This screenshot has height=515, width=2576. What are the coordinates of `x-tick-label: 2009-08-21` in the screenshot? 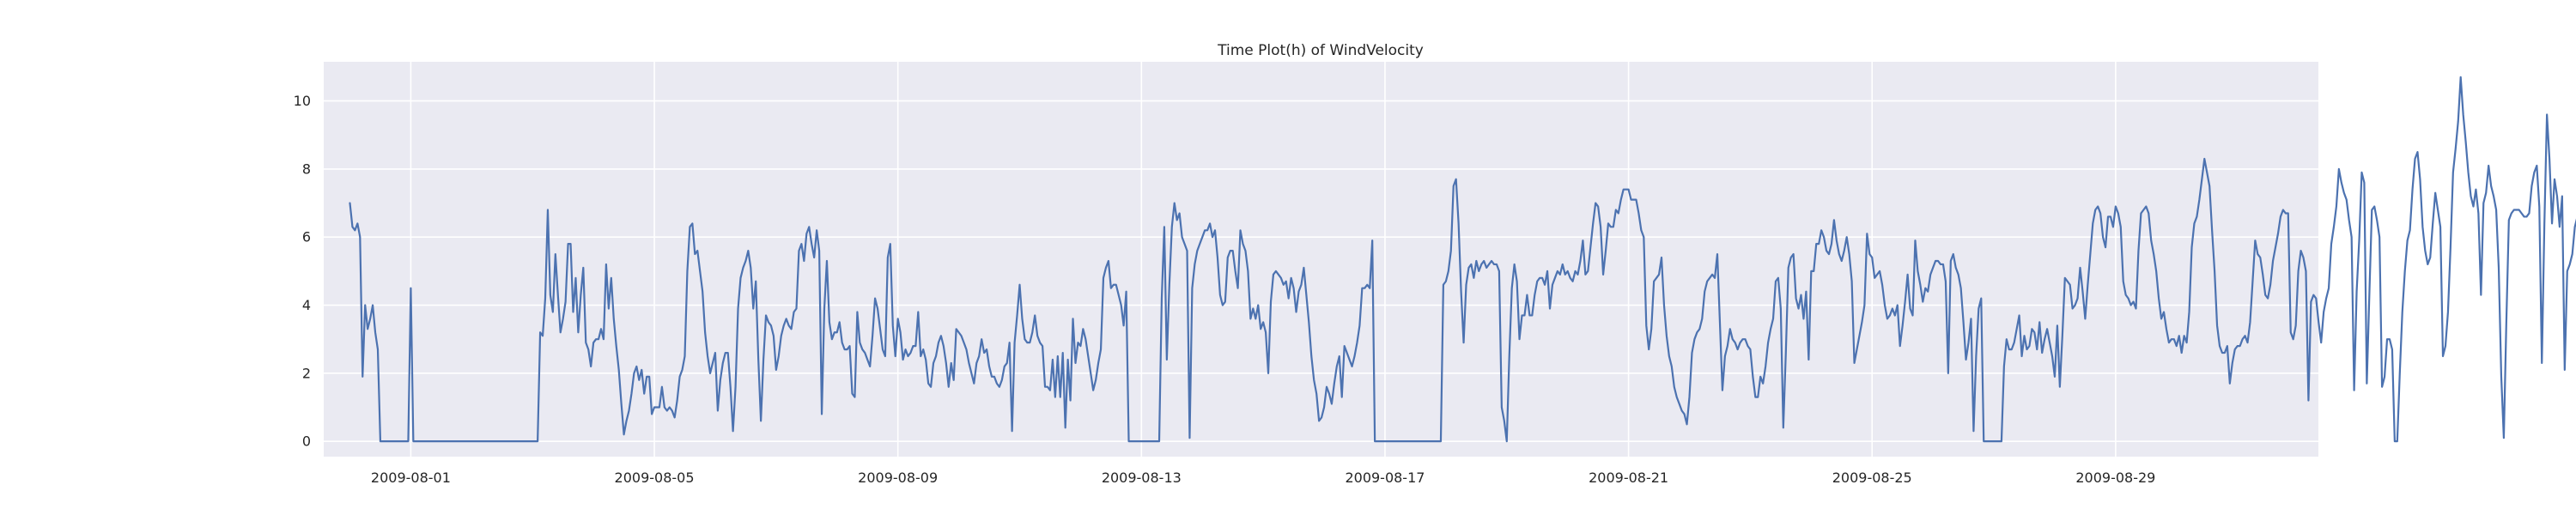 It's located at (1628, 478).